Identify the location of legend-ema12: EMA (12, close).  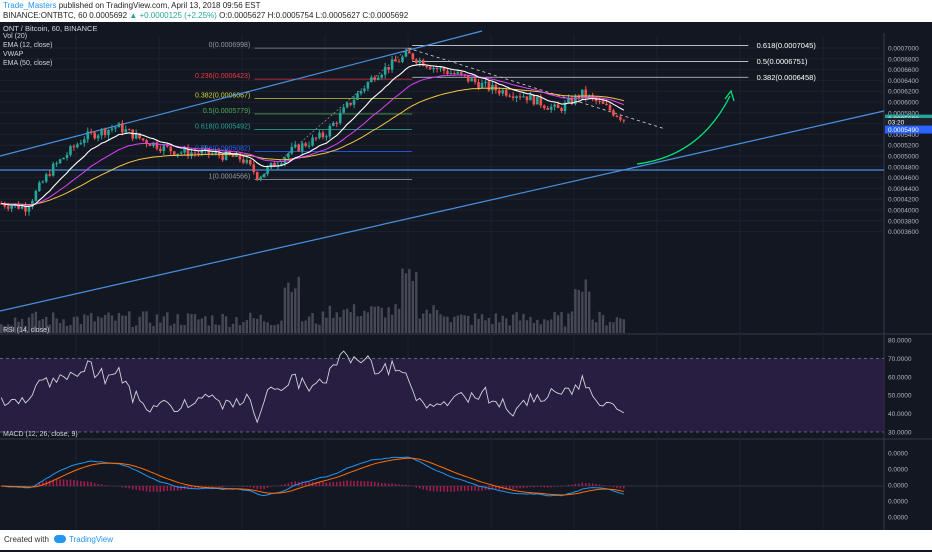
(28, 45).